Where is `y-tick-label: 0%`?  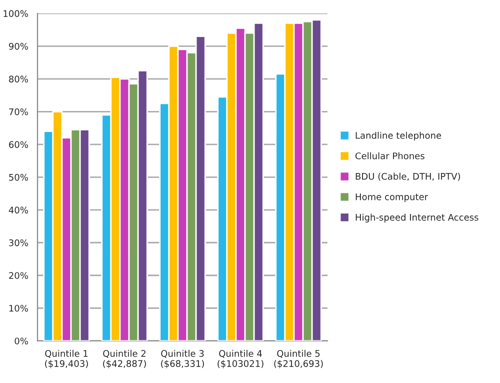
y-tick-label: 0% is located at coordinates (21, 341).